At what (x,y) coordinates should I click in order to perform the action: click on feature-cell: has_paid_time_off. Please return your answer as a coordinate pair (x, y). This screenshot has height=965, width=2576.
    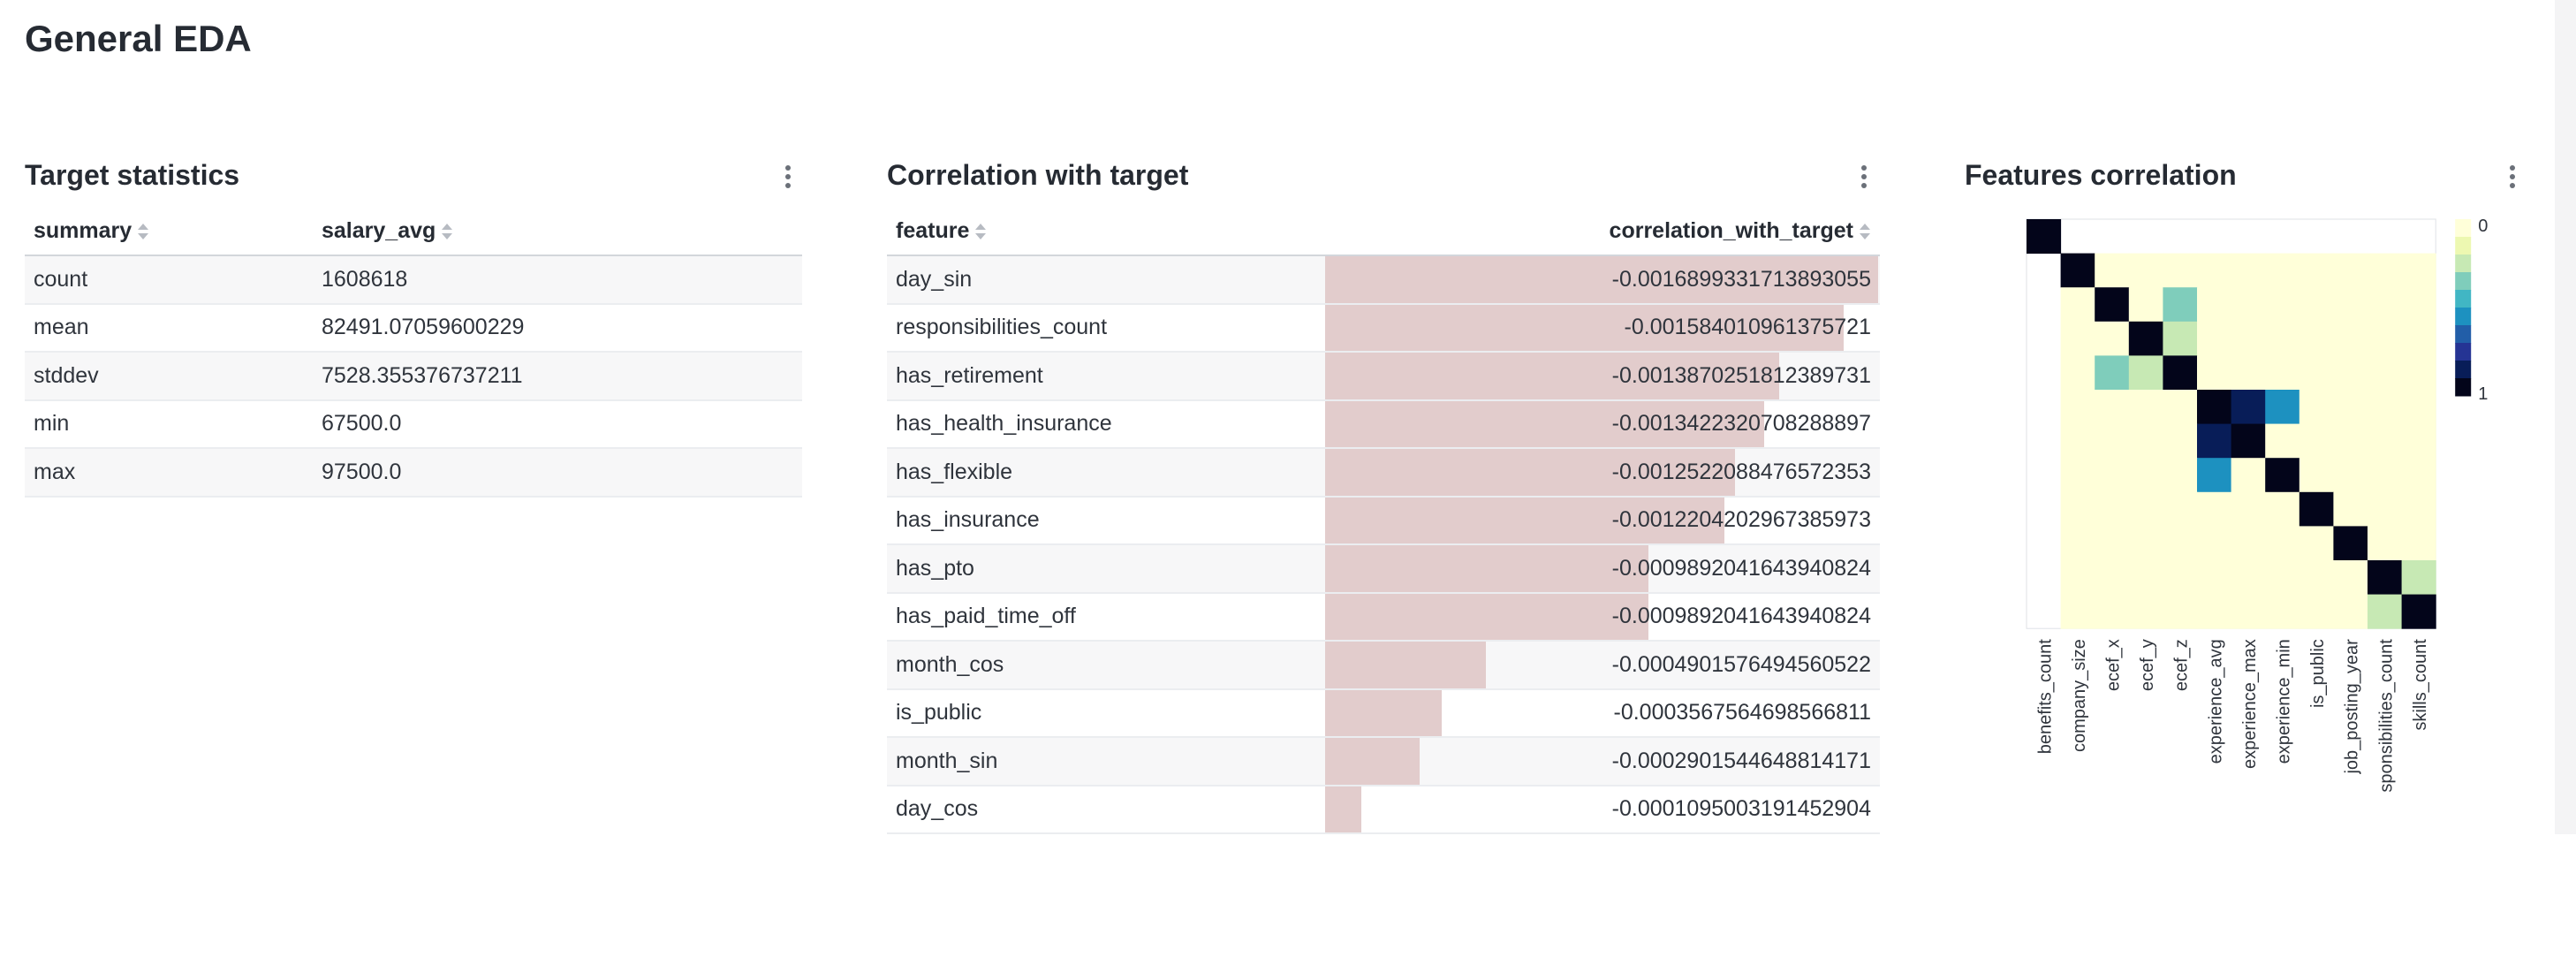
    Looking at the image, I should click on (1106, 617).